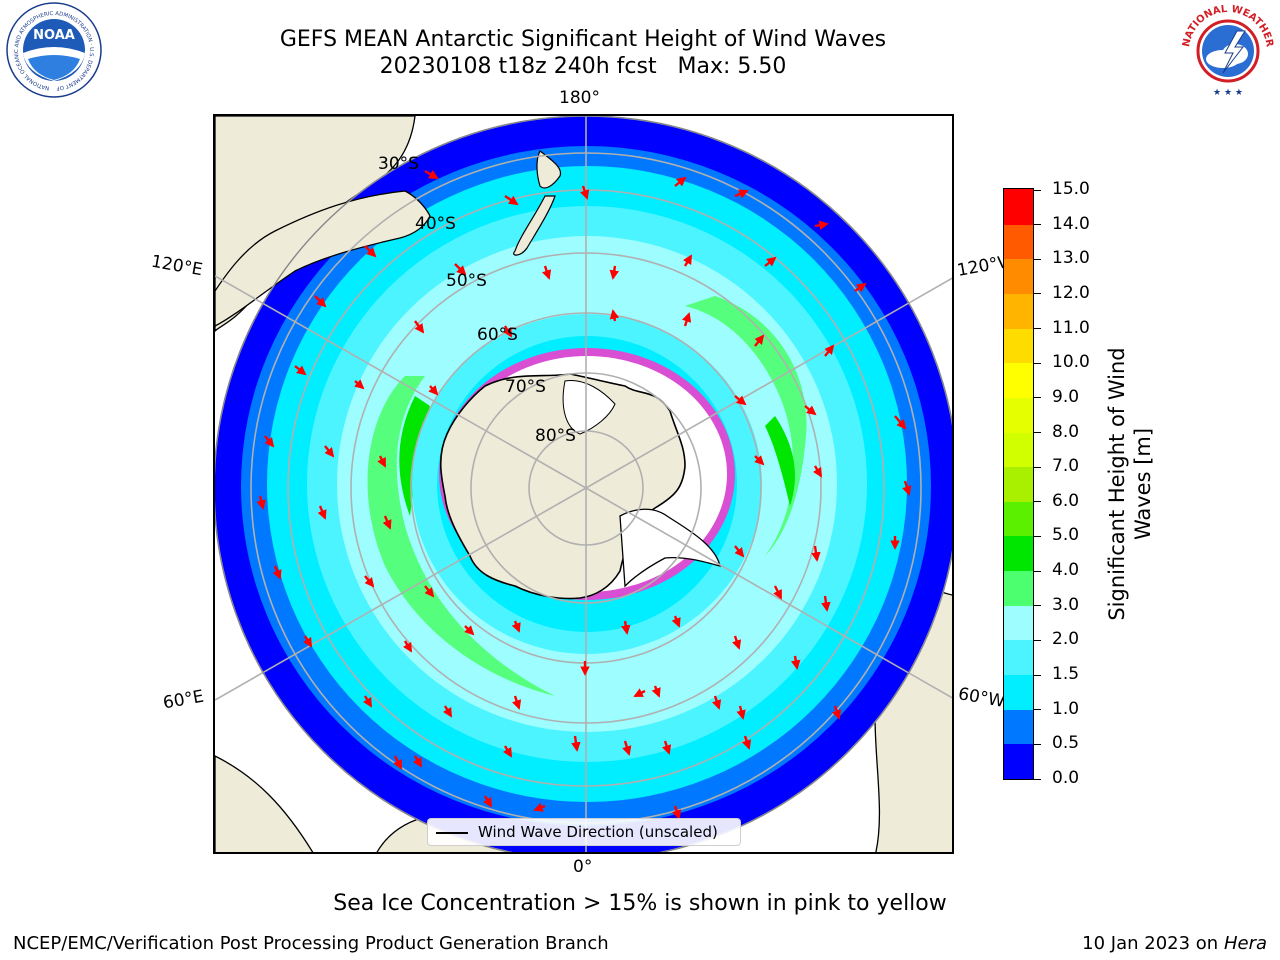  I want to click on legend-line-swatch, so click(452, 833).